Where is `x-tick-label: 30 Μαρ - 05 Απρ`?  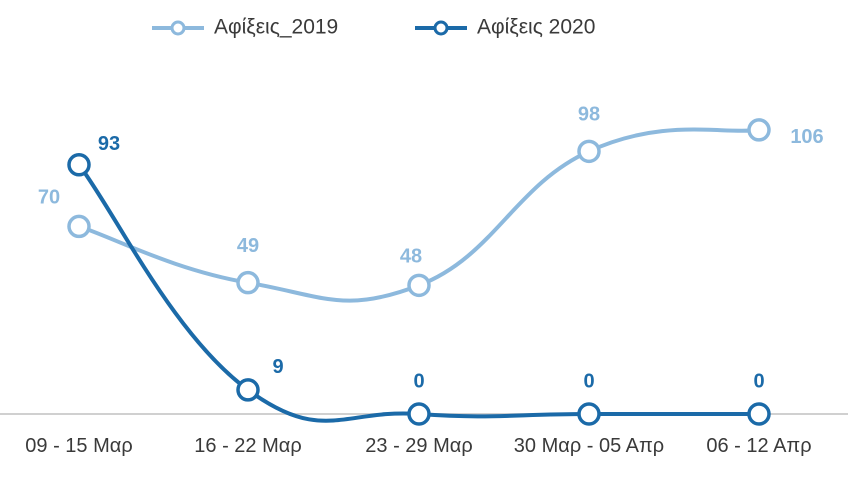
x-tick-label: 30 Μαρ - 05 Απρ is located at coordinates (589, 446).